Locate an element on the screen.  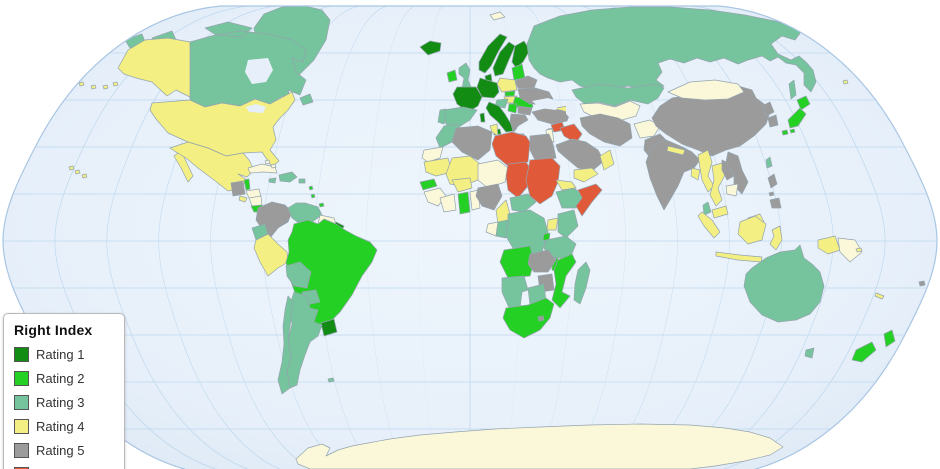
region-slovakia is located at coordinates (510, 93).